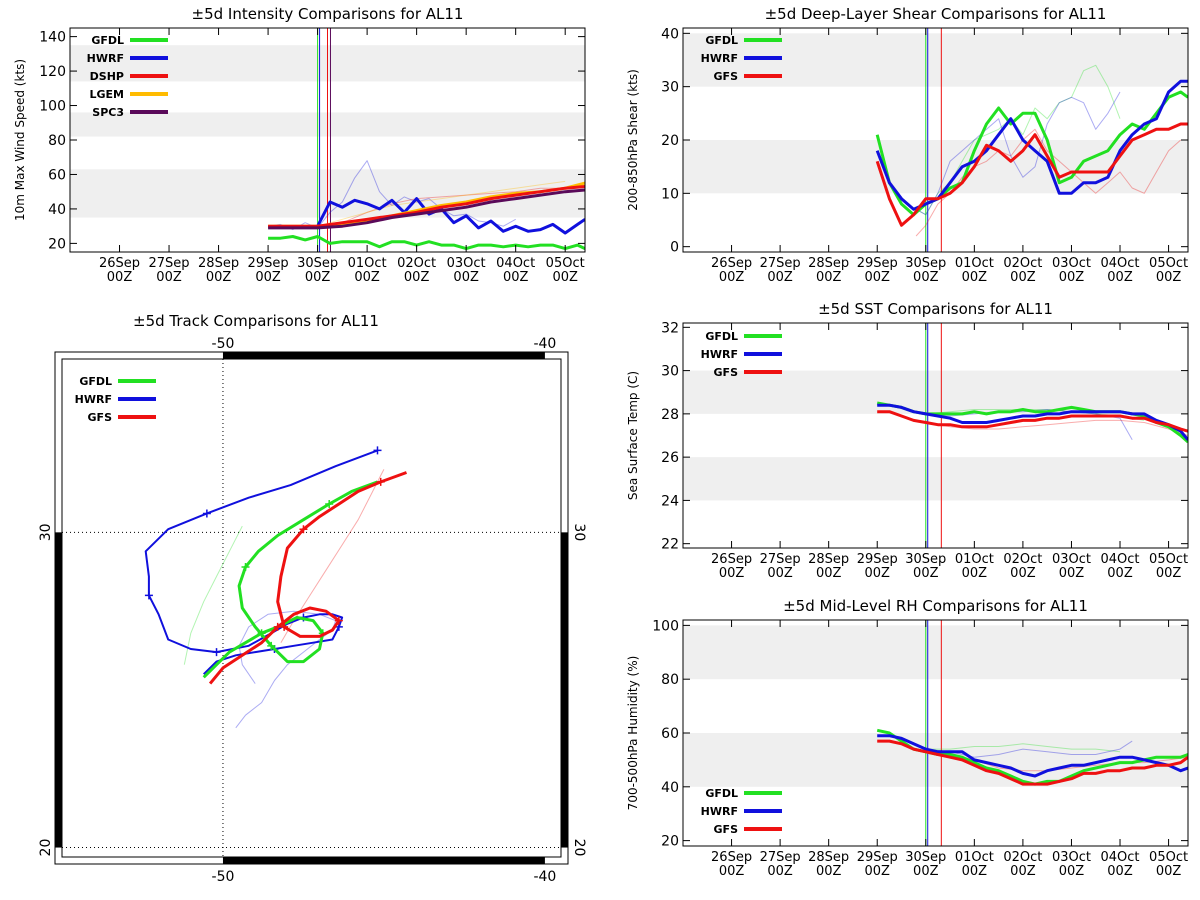 The image size is (1200, 900). What do you see at coordinates (383, 355) in the screenshot?
I see `lon-scale-bar-top` at bounding box center [383, 355].